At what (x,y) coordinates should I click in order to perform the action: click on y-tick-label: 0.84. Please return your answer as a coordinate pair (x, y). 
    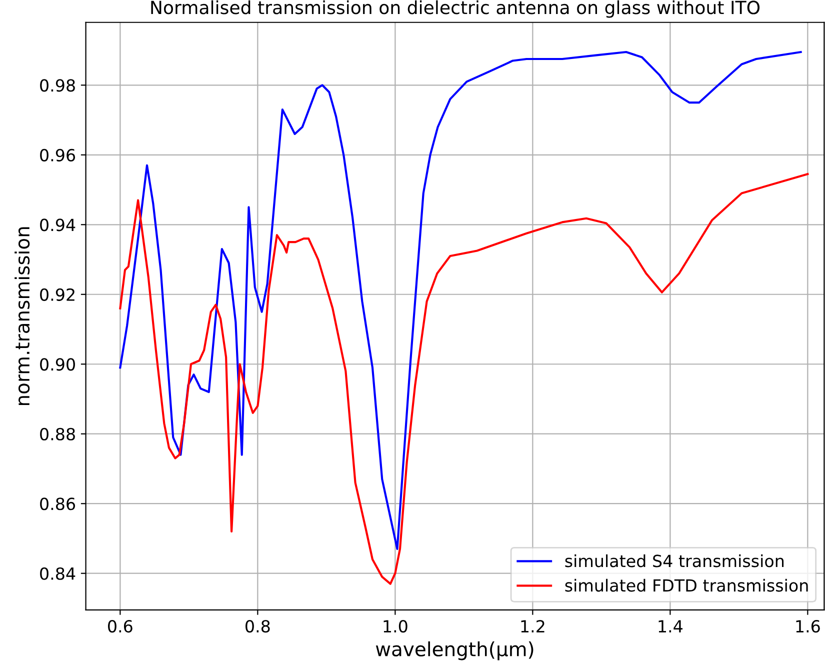
    Looking at the image, I should click on (58, 573).